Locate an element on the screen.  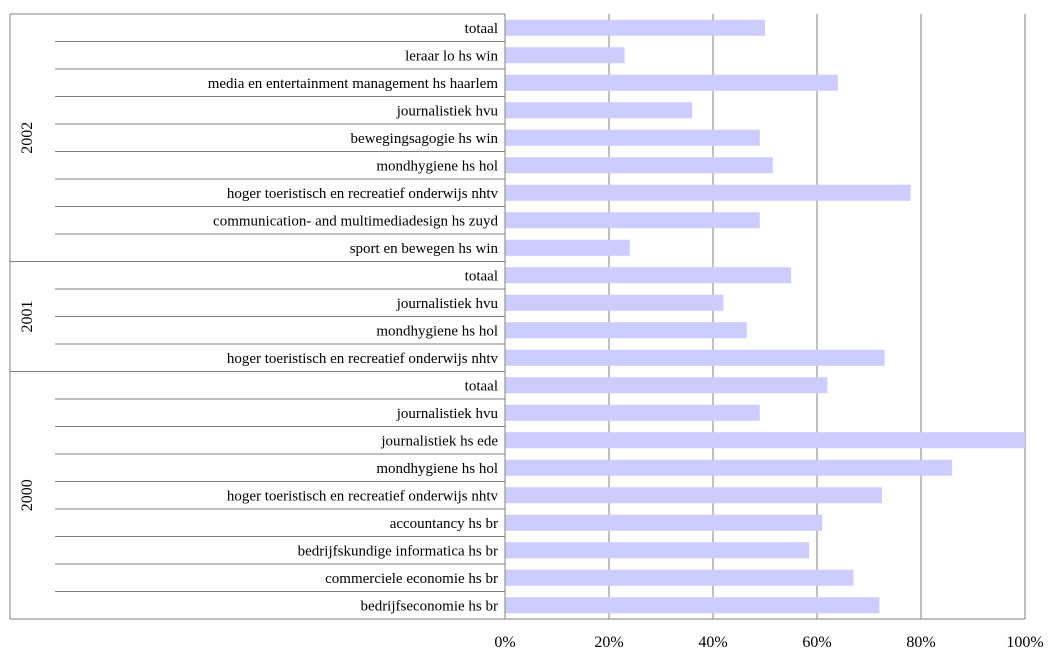
category-label: accountancy hs br is located at coordinates (444, 524).